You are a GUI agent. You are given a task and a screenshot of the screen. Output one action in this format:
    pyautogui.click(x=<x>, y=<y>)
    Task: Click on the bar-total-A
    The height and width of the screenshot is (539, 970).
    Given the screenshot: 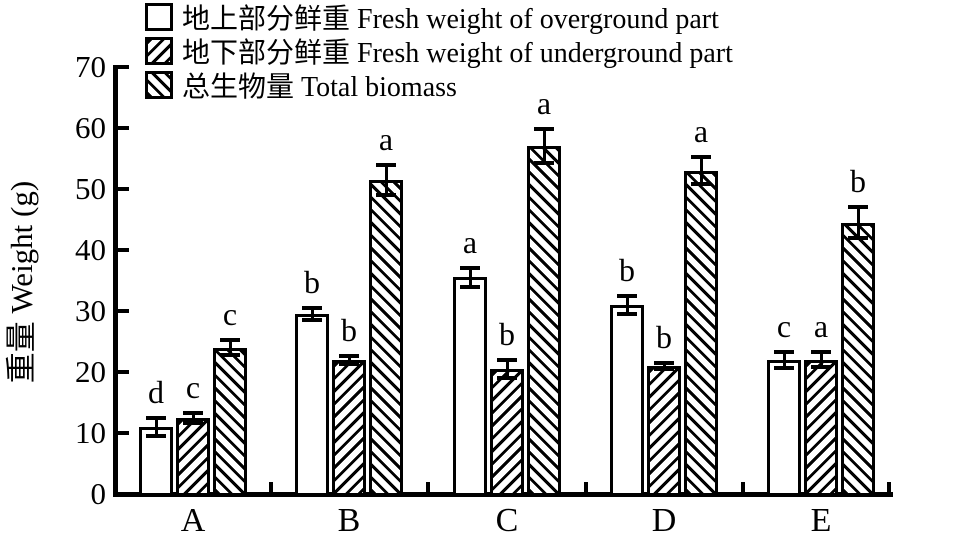 What is the action you would take?
    pyautogui.click(x=230, y=421)
    